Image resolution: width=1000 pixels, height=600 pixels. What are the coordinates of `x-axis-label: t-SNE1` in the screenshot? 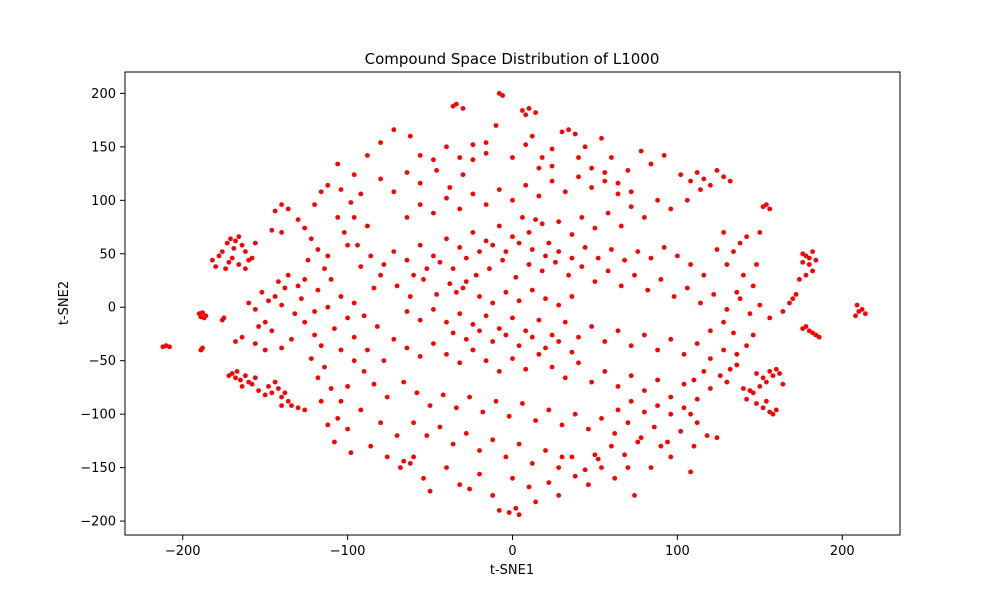 It's located at (512, 570).